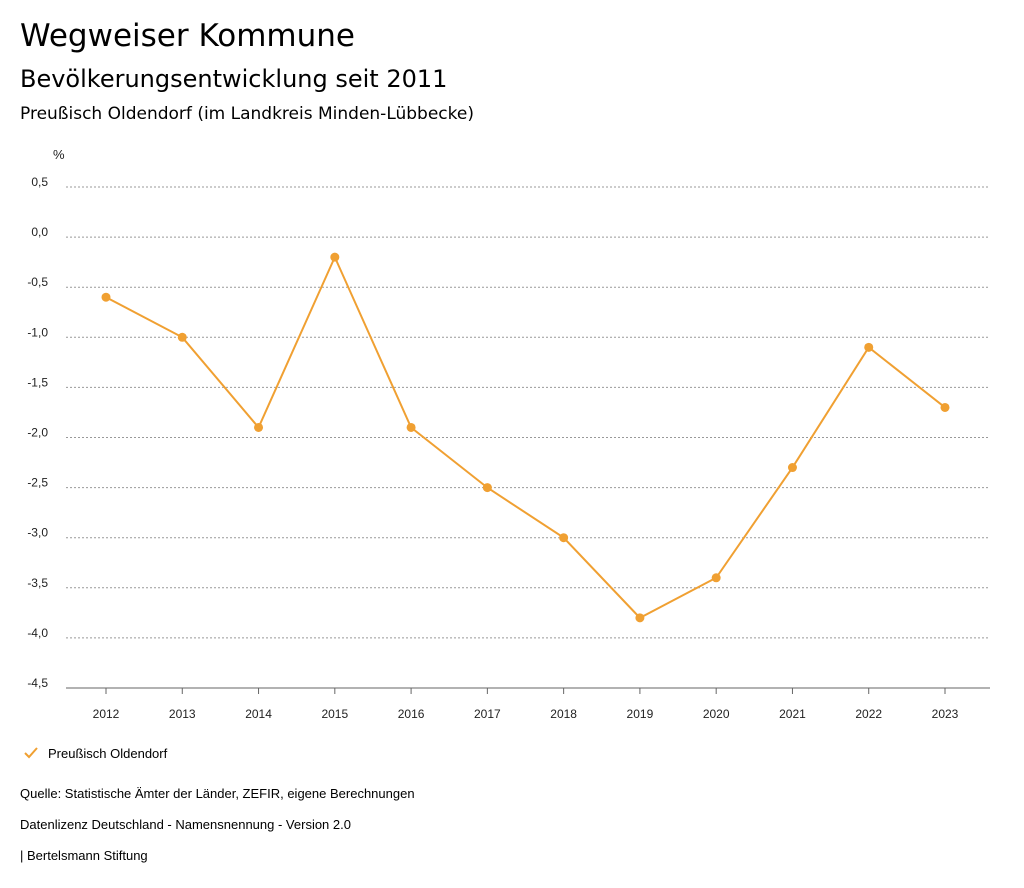 The width and height of the screenshot is (1024, 888). Describe the element at coordinates (37, 583) in the screenshot. I see `y-tick-label: -3,5` at that location.